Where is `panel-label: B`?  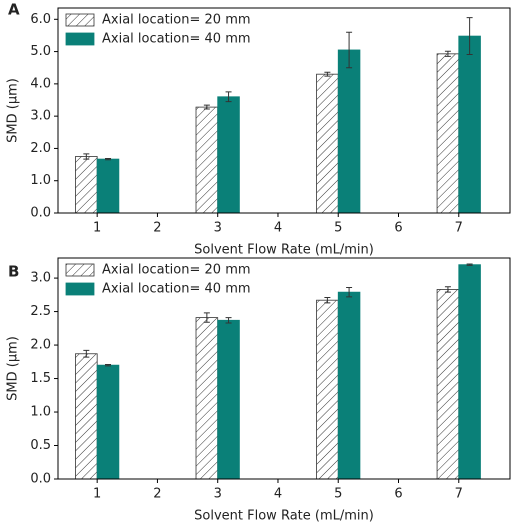 panel-label: B is located at coordinates (13, 272).